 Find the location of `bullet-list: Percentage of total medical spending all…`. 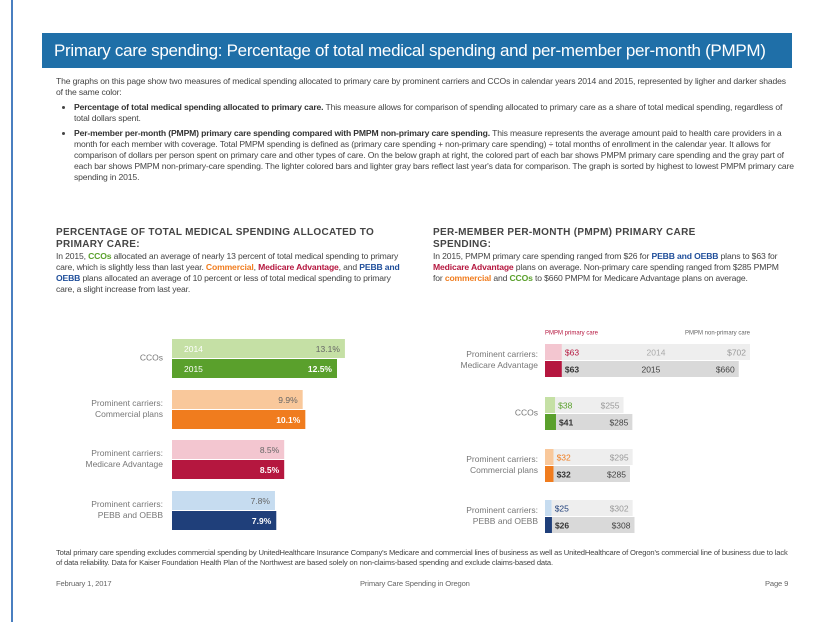

bullet-list: Percentage of total medical spending all… is located at coordinates (425, 142).